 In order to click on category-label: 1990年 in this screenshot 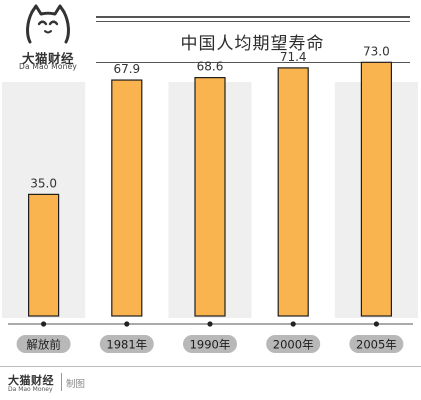, I will do `click(210, 345)`.